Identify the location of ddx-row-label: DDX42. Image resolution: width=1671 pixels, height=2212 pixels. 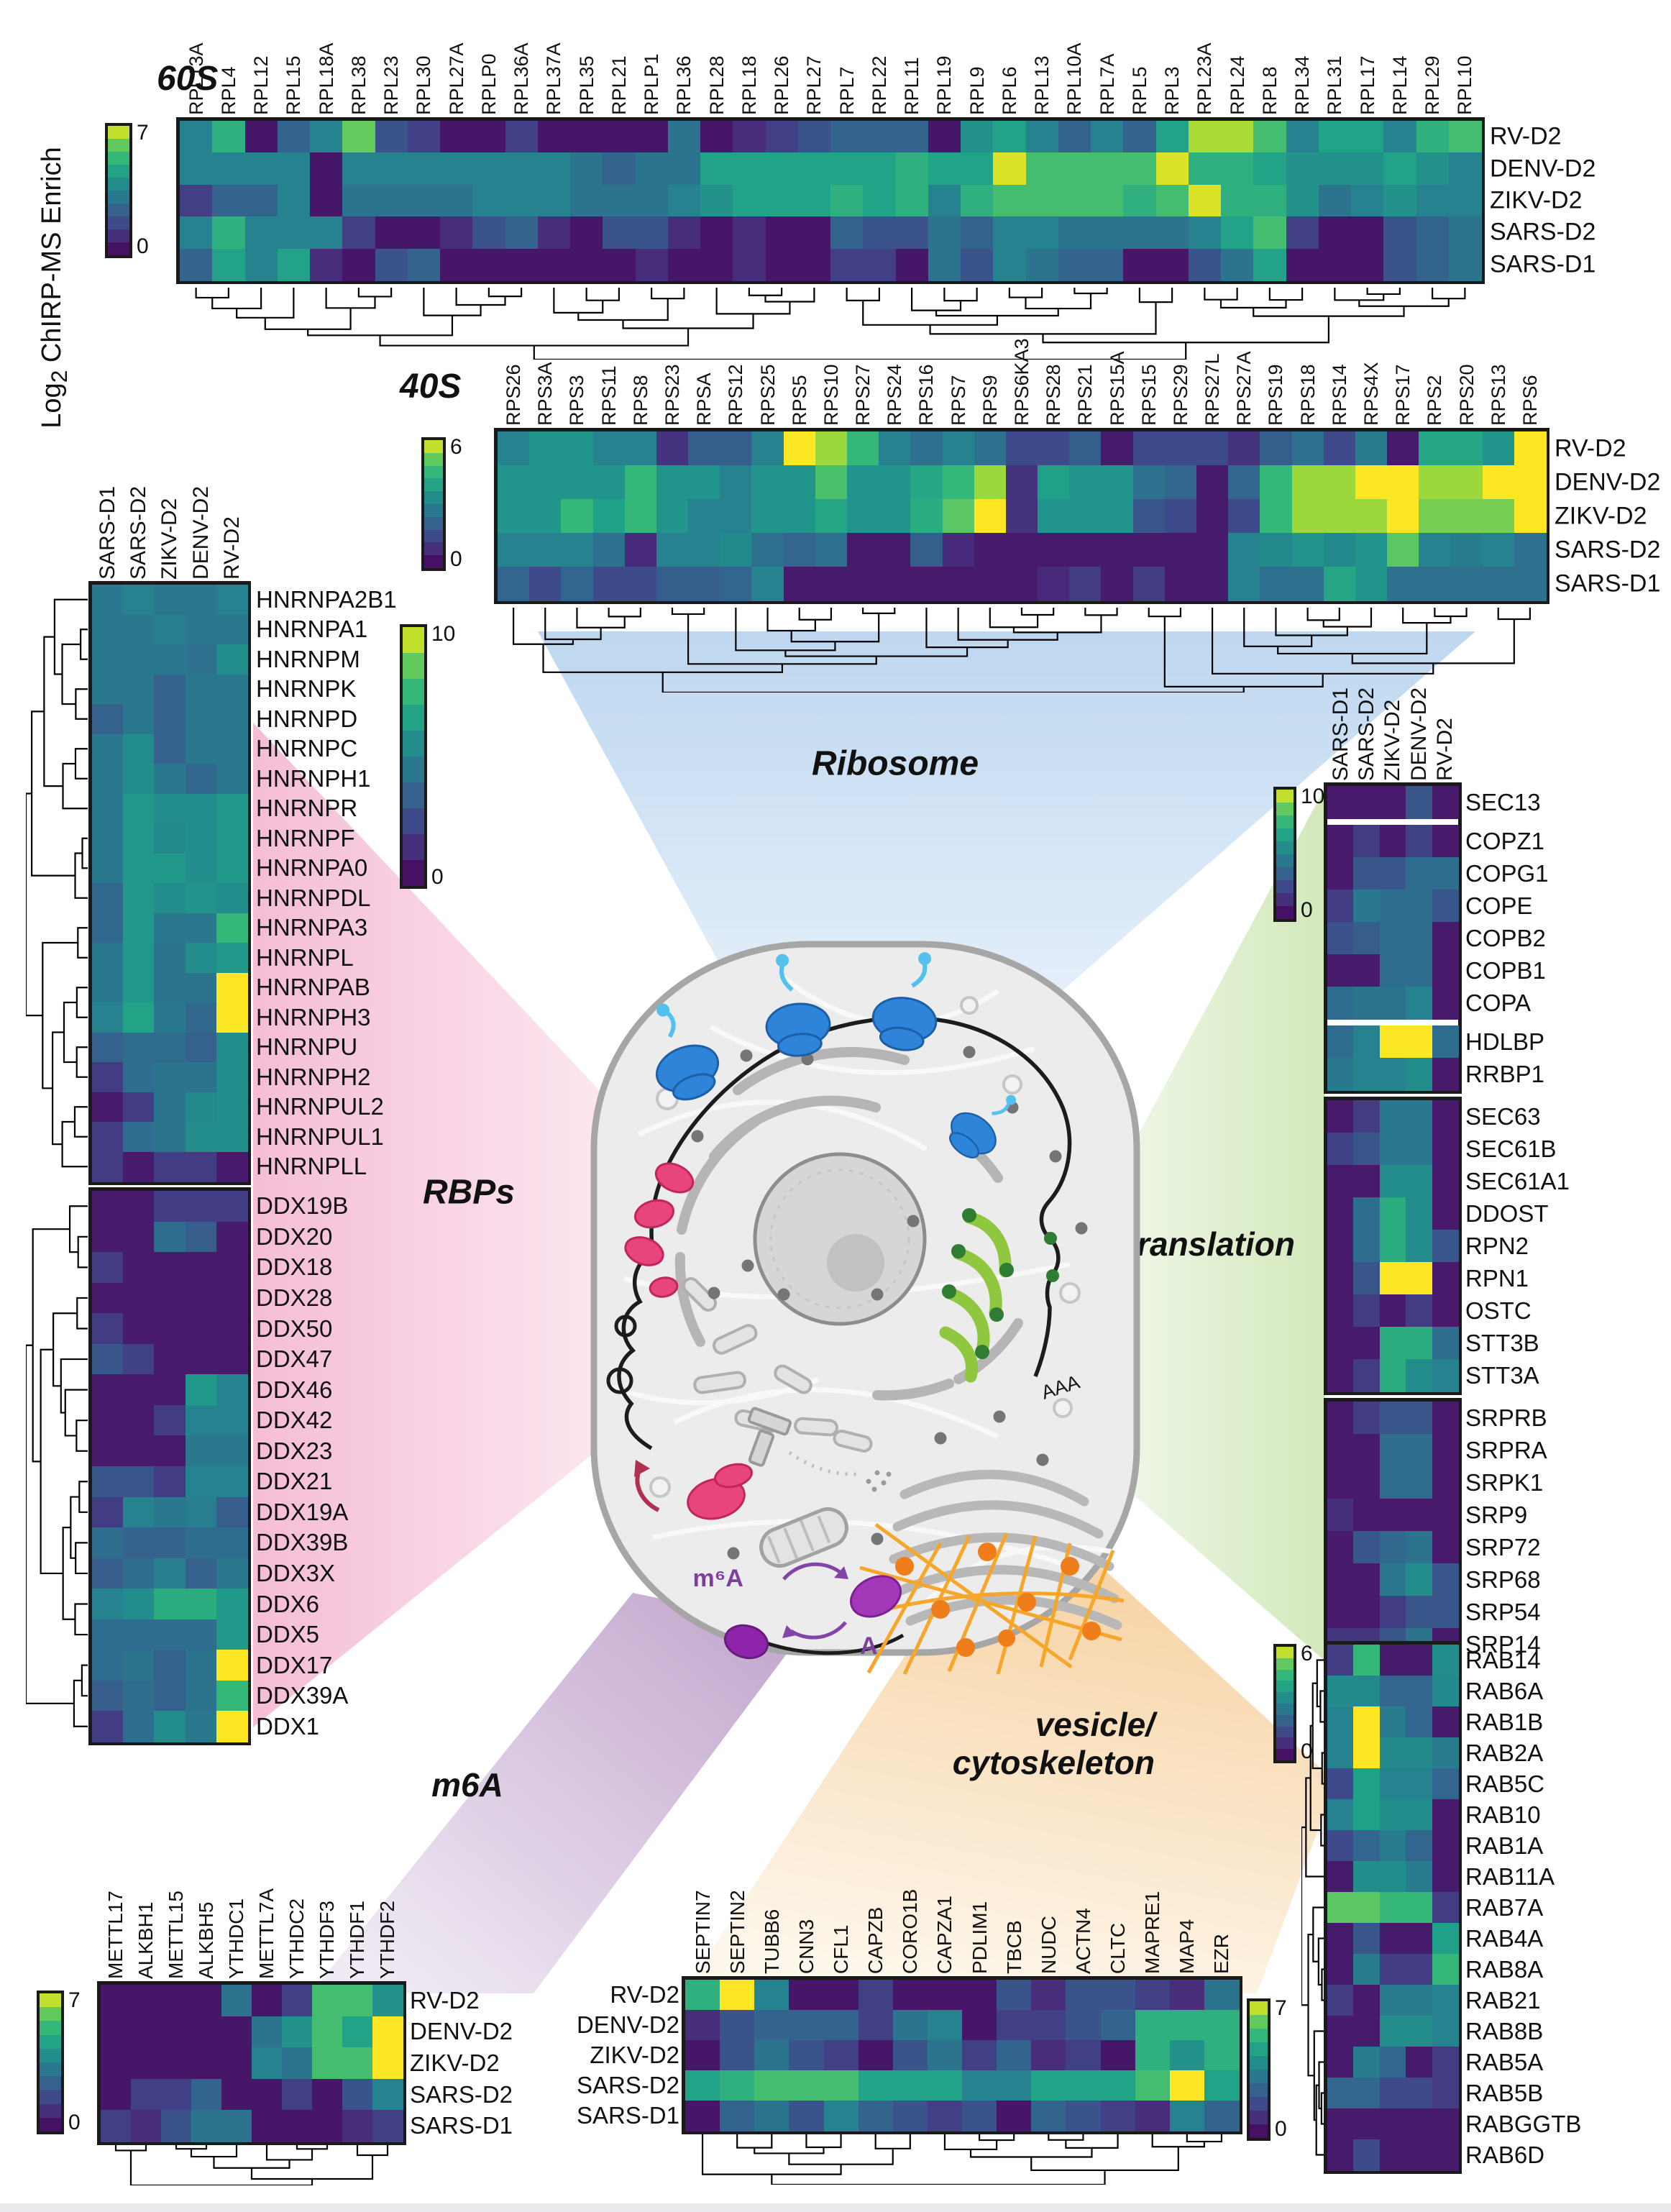
(294, 1420).